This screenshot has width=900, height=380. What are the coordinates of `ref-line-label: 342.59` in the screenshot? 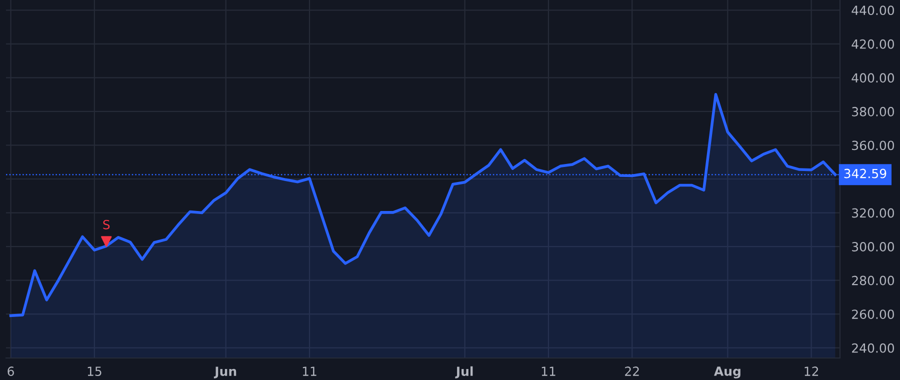 It's located at (865, 173).